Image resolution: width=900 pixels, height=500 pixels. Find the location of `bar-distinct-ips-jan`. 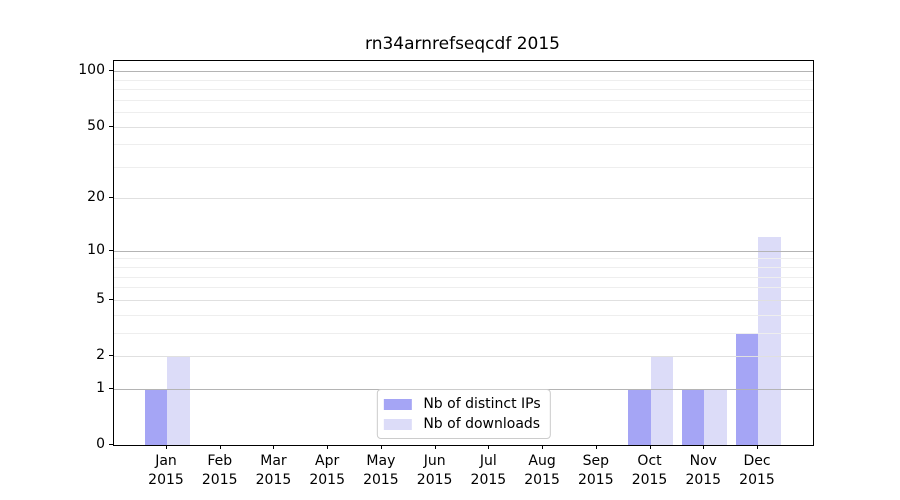

bar-distinct-ips-jan is located at coordinates (155, 416).